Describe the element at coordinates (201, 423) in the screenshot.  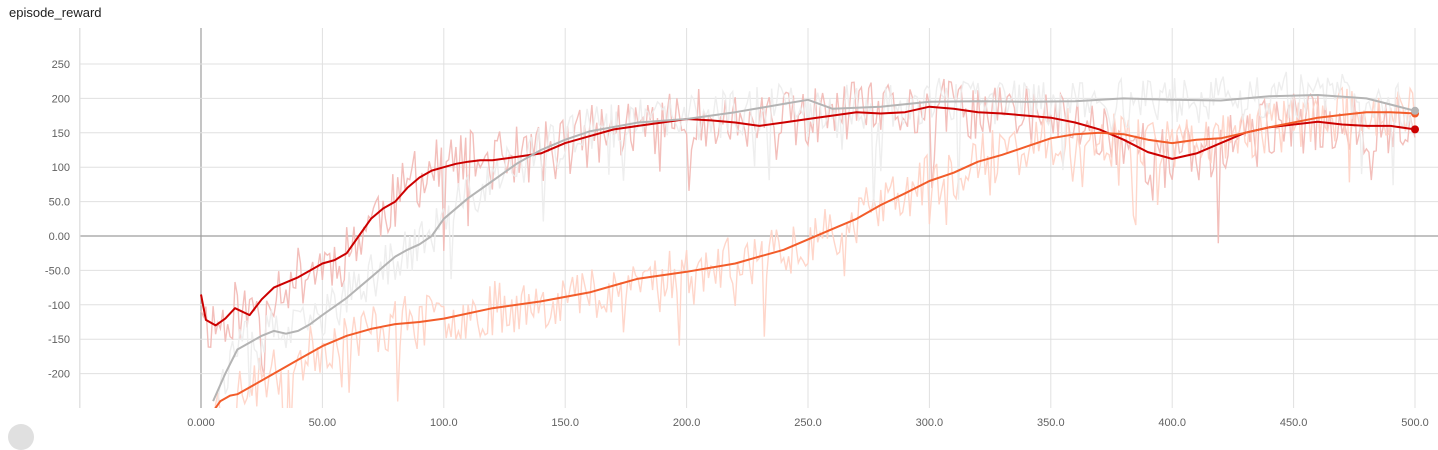
I see `x-tick-label: 0.000` at that location.